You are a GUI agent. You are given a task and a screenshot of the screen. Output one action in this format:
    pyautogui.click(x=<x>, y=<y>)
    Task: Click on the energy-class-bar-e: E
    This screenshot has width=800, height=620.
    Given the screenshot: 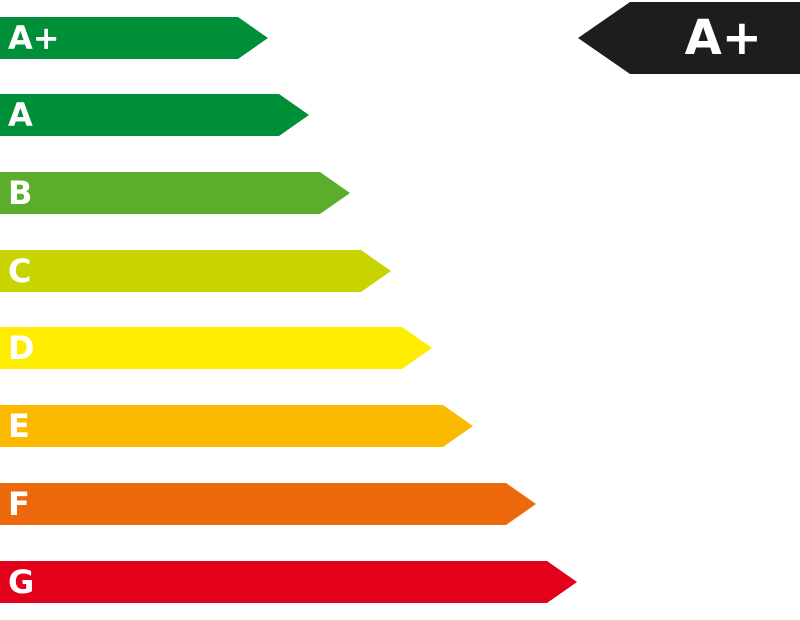 What is the action you would take?
    pyautogui.click(x=236, y=426)
    